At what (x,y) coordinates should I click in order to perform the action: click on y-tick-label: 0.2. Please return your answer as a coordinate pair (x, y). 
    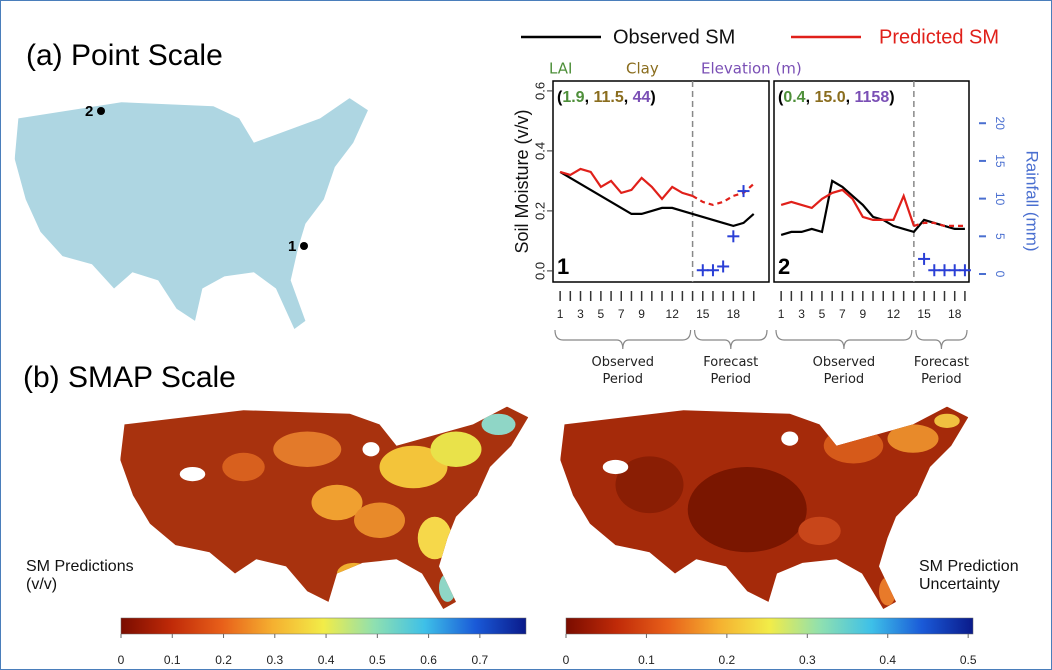
    Looking at the image, I should click on (539, 211).